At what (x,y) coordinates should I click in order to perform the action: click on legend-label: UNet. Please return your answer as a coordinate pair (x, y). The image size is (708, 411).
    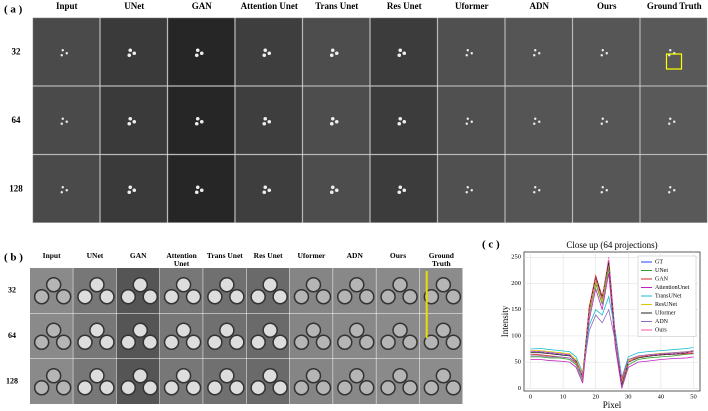
    Looking at the image, I should click on (661, 271).